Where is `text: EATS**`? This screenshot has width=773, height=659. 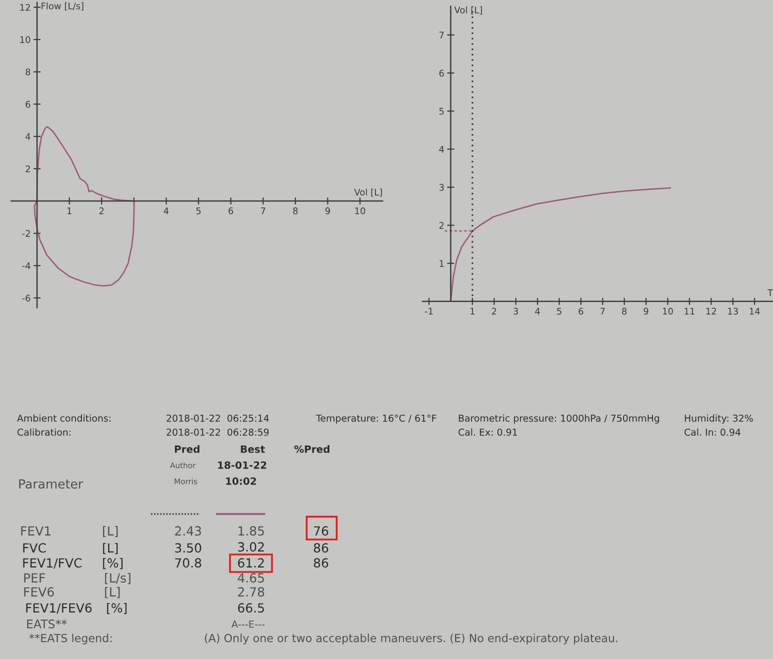 text: EATS** is located at coordinates (47, 623).